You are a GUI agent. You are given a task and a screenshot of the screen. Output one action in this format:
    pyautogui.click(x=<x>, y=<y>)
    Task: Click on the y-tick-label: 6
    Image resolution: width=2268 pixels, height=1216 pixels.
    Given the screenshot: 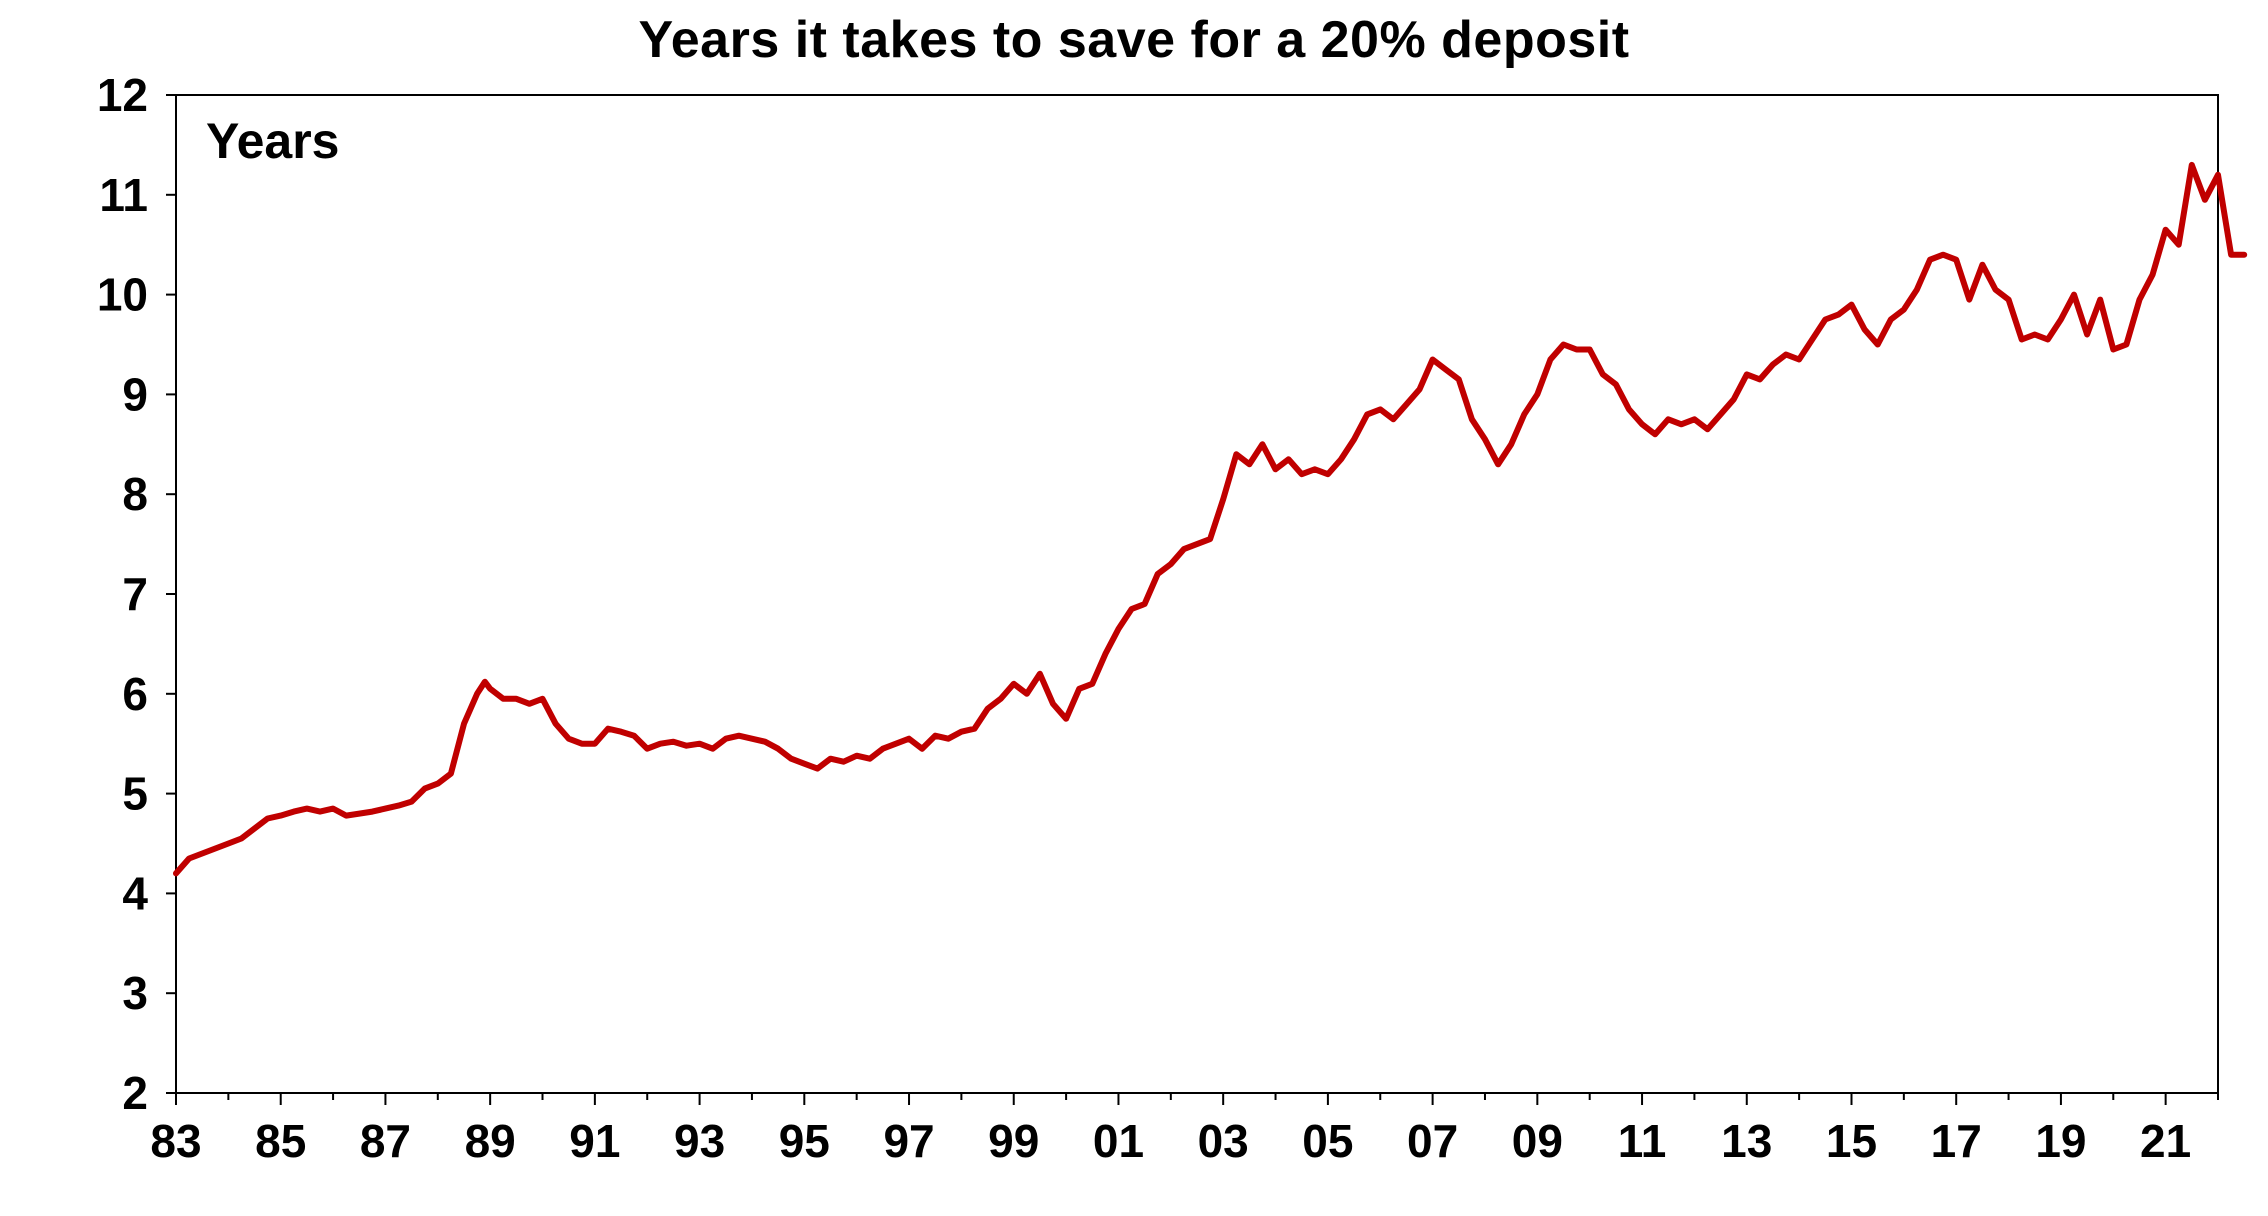 What is the action you would take?
    pyautogui.click(x=135, y=694)
    